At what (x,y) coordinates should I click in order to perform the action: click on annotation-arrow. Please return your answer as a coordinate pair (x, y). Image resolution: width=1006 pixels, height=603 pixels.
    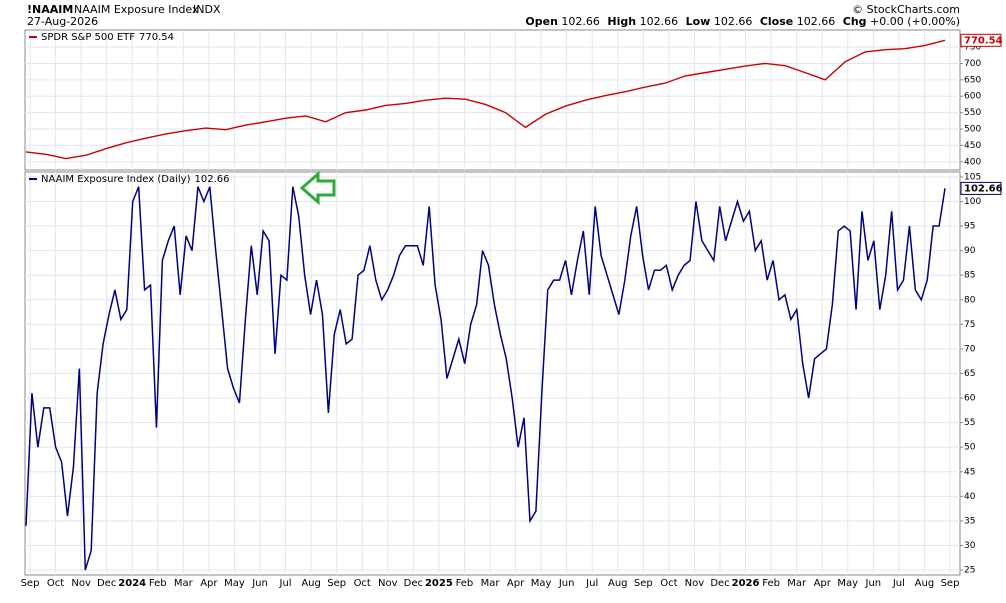
    Looking at the image, I should click on (317, 188).